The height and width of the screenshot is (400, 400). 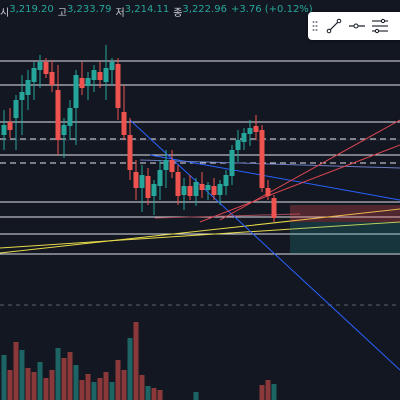 I want to click on open-value: 3,219.20, so click(x=31, y=9).